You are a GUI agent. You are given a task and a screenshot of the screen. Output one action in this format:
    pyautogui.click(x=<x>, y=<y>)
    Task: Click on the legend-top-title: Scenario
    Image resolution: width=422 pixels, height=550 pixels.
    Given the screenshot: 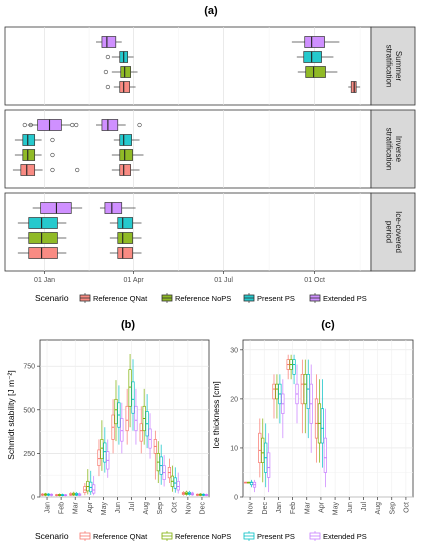 What is the action you would take?
    pyautogui.click(x=52, y=298)
    